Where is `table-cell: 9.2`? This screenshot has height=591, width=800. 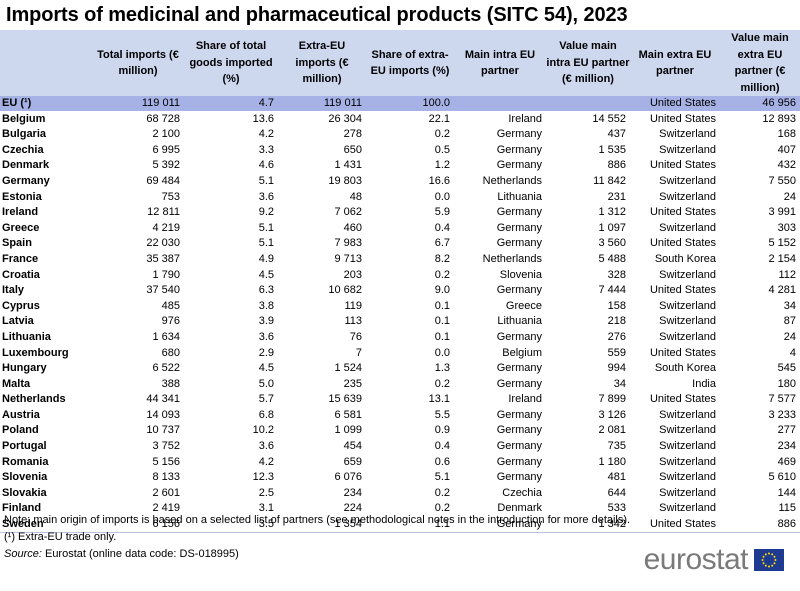 table-cell: 9.2 is located at coordinates (231, 212).